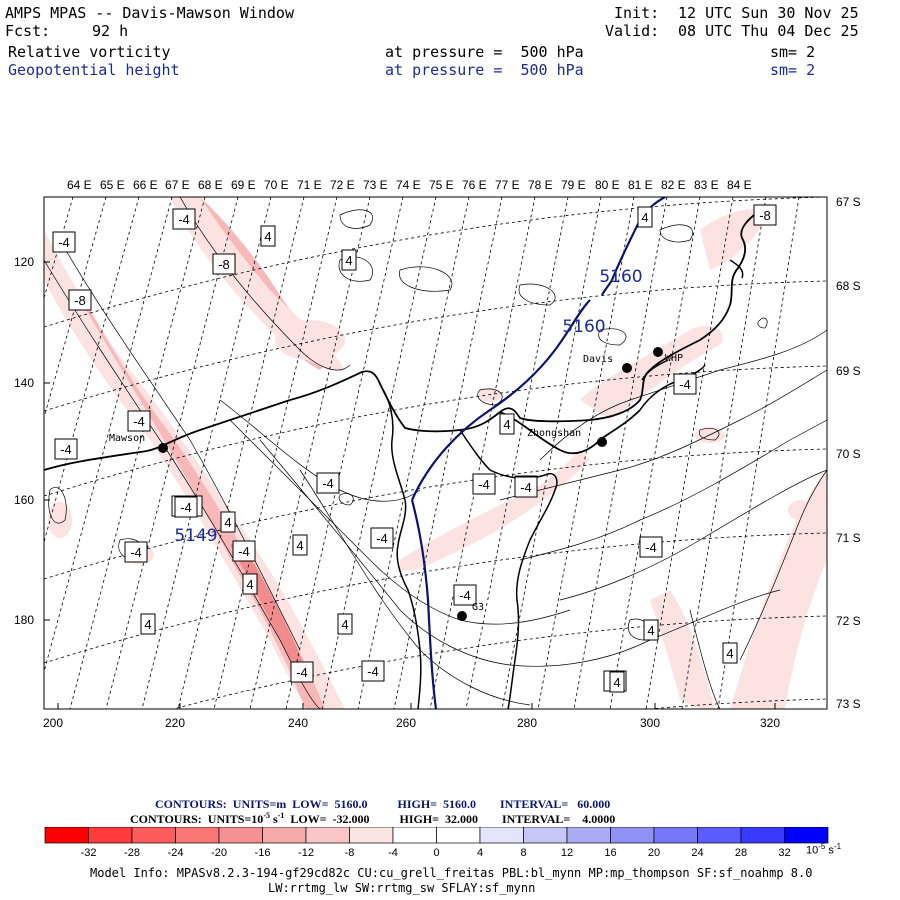  Describe the element at coordinates (177, 185) in the screenshot. I see `lon-label: 67 E` at that location.